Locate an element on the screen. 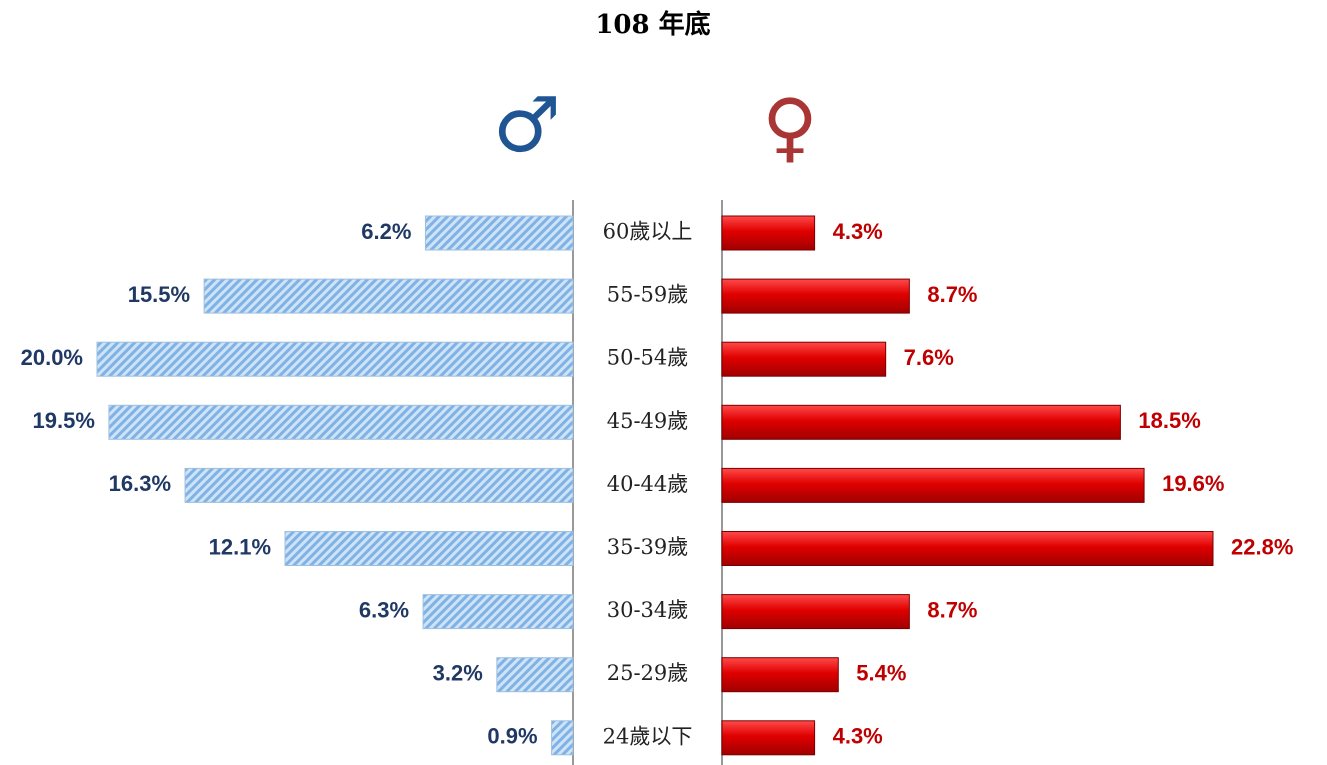  value-label: 7.6% is located at coordinates (929, 357).